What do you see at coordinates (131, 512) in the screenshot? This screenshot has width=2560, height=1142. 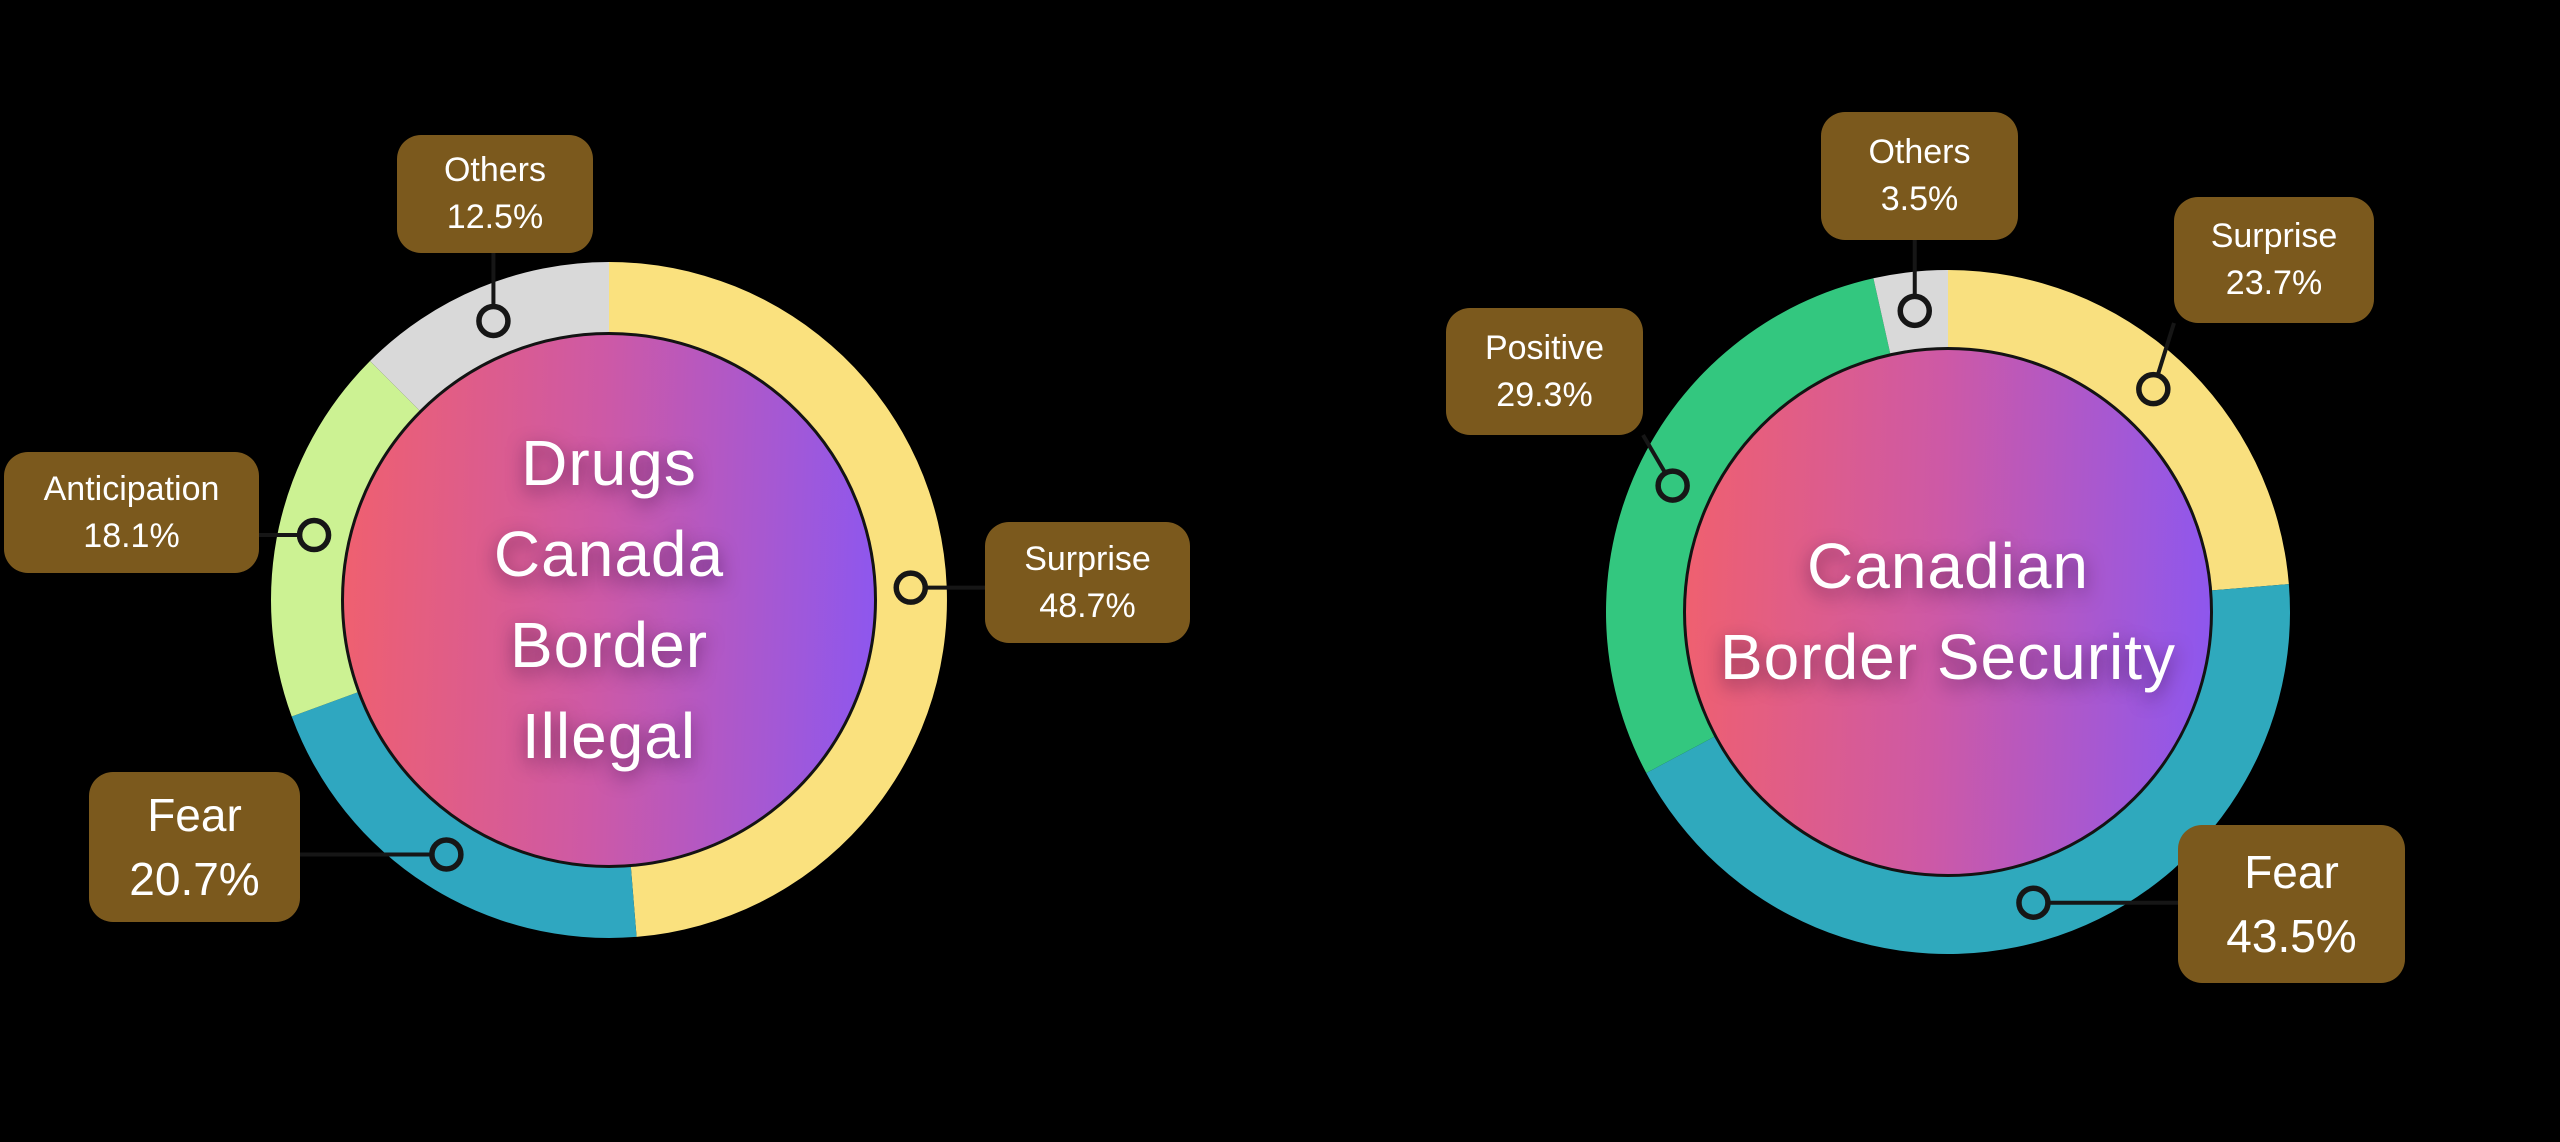 I see `label-left-anticipation: Anticipation 18.1%` at bounding box center [131, 512].